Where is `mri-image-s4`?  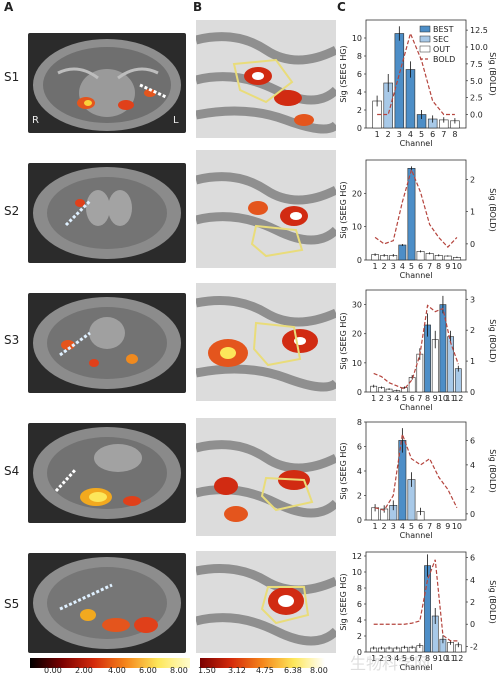 mri-image-s4 is located at coordinates (107, 473).